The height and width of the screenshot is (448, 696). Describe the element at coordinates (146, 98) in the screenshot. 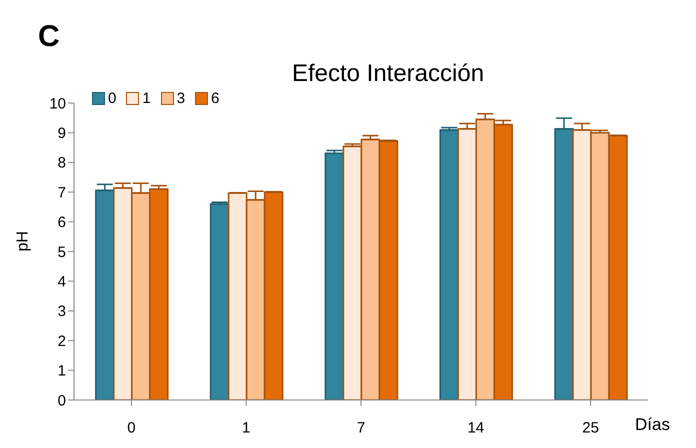

I see `legend-label: 1` at that location.